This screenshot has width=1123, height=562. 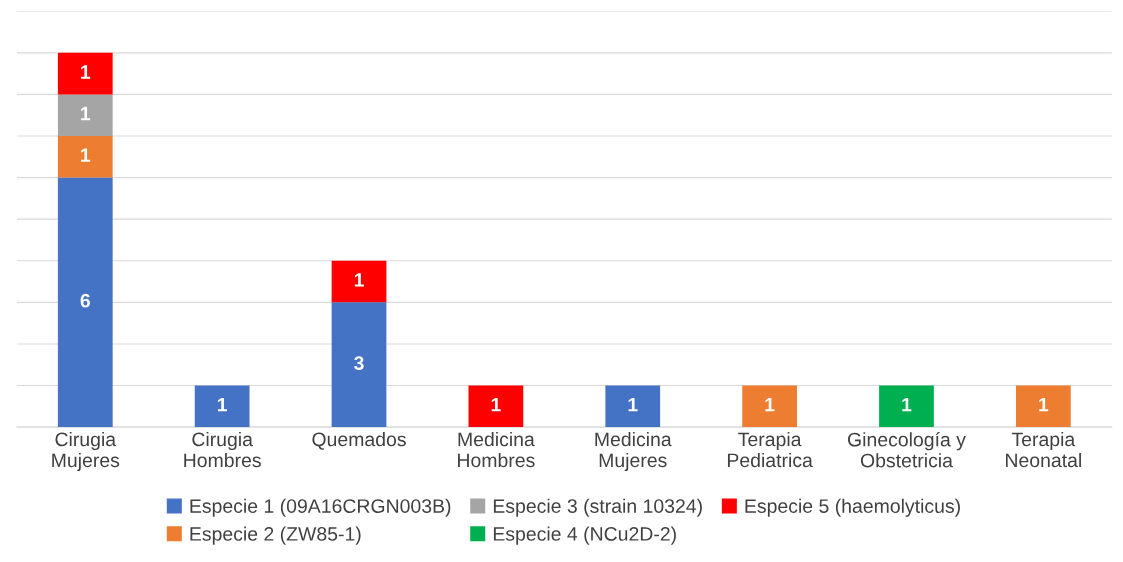 What do you see at coordinates (907, 449) in the screenshot?
I see `x-tick-label: Ginecología y Obstetricia` at bounding box center [907, 449].